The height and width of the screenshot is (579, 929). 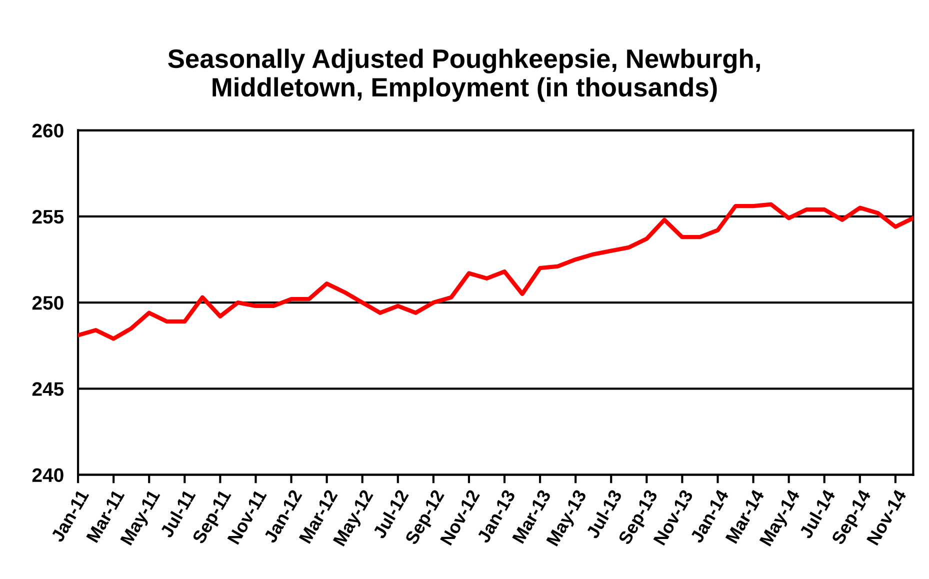 What do you see at coordinates (48, 217) in the screenshot?
I see `y-tick-label: 255` at bounding box center [48, 217].